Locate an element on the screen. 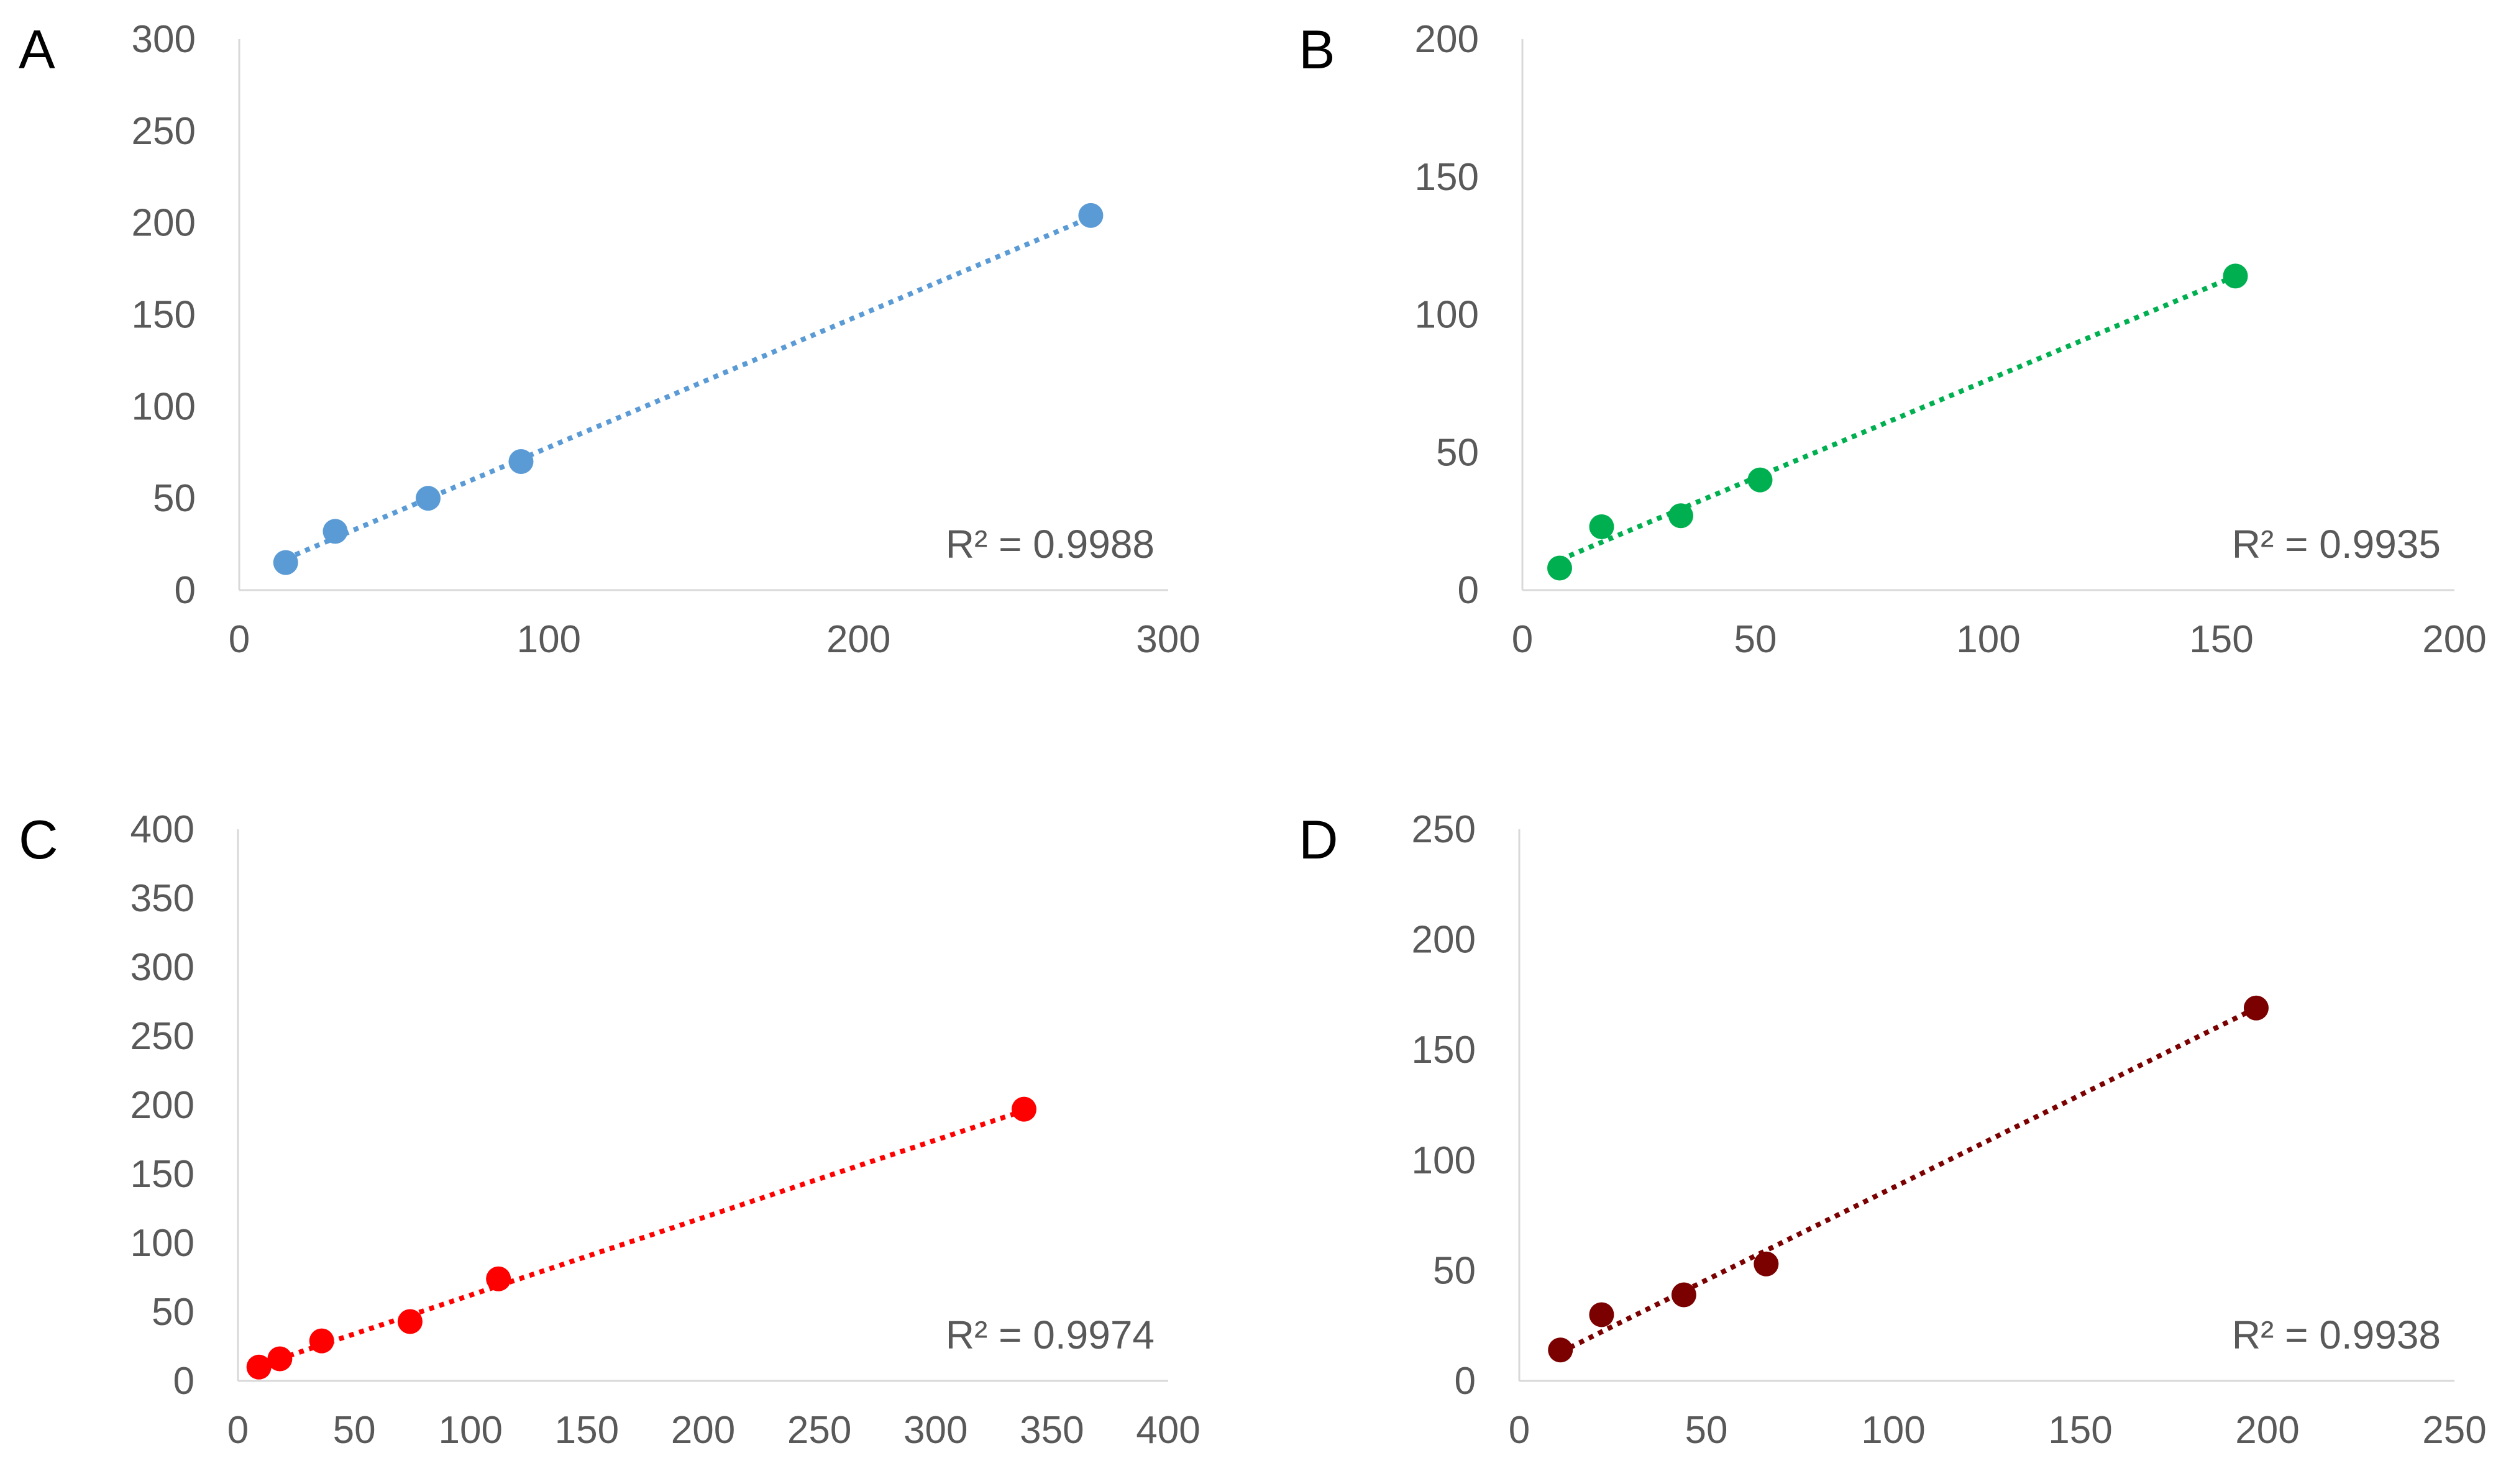 This screenshot has height=1484, width=2511. panel-label: C is located at coordinates (38, 839).